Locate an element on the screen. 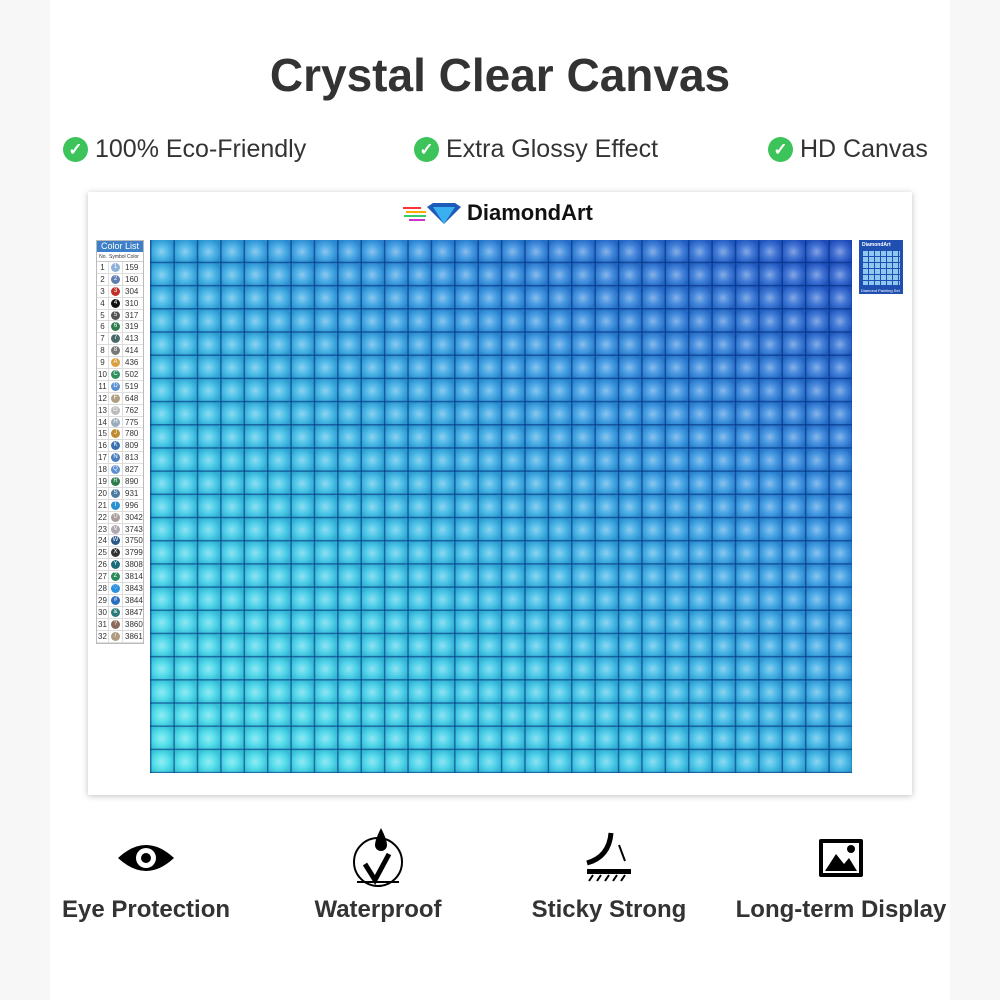 This screenshot has height=1000, width=1000. color-list-row: 10 C 502 is located at coordinates (120, 375).